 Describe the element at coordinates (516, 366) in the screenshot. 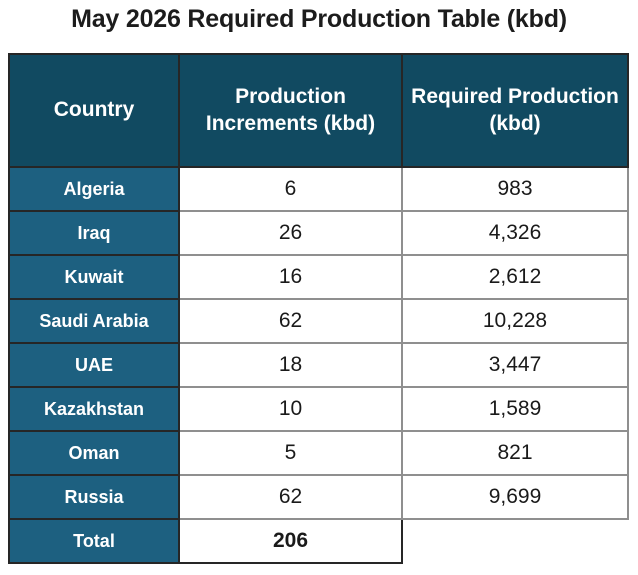

I see `required-cell: 3,447` at that location.